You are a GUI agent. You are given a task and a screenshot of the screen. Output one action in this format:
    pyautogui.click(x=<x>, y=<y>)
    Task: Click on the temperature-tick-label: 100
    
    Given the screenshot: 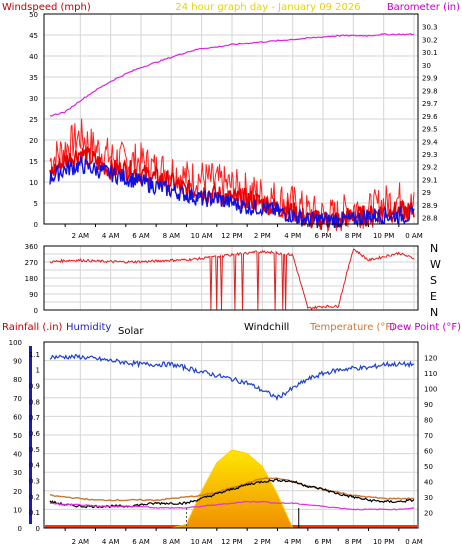 What is the action you would take?
    pyautogui.click(x=430, y=390)
    